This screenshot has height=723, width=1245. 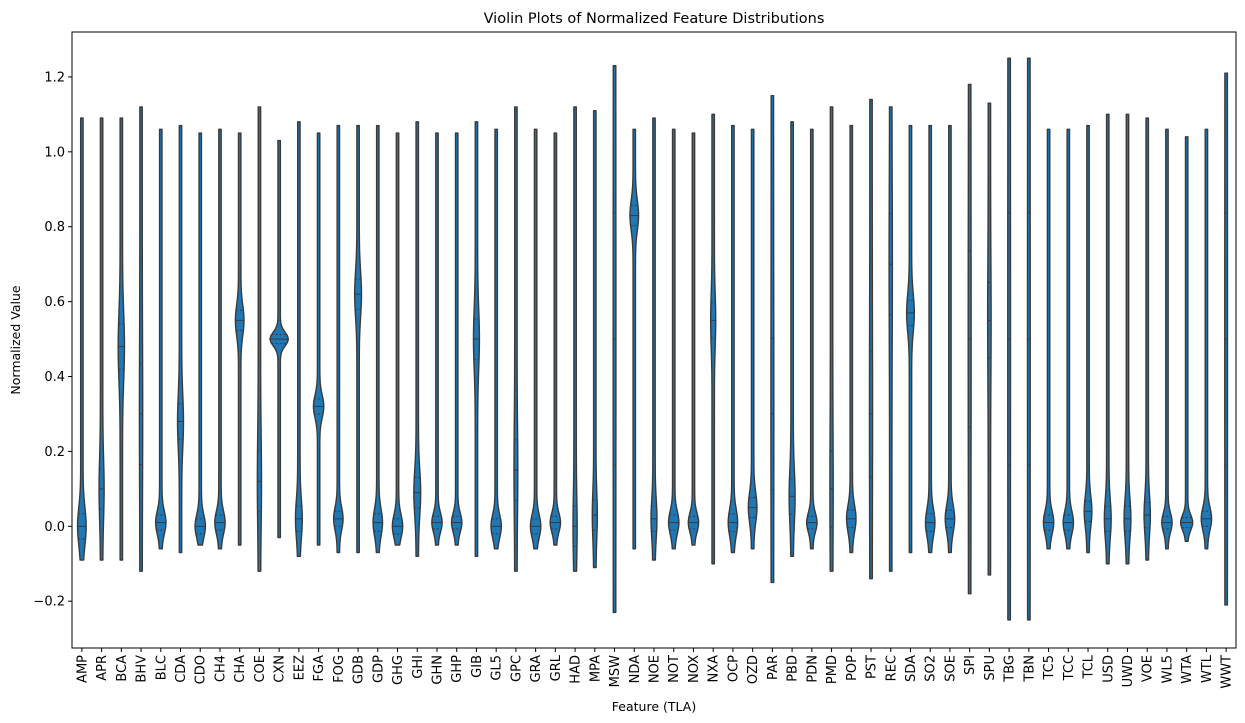 What do you see at coordinates (1049, 668) in the screenshot?
I see `x-tick-label: TC5` at bounding box center [1049, 668].